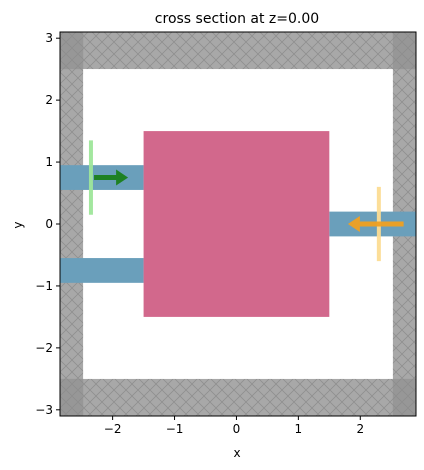 This screenshot has width=424, height=470. What do you see at coordinates (249, 200) in the screenshot?
I see `direction-arrows` at bounding box center [249, 200].